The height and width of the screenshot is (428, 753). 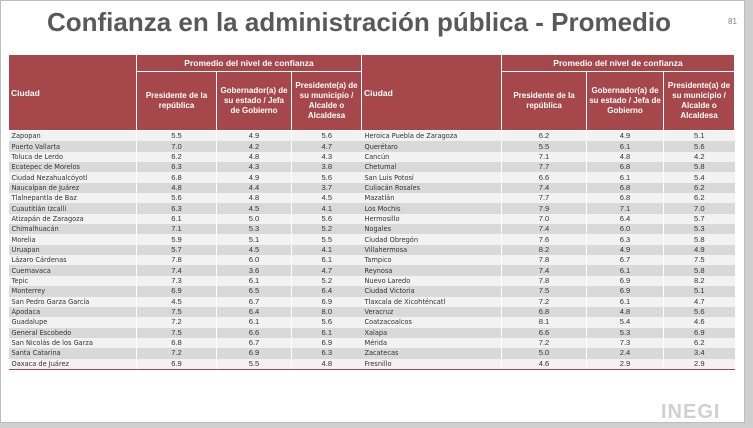 I want to click on table-row: Querétaro 5.5 6.1 5.6, so click(x=548, y=146).